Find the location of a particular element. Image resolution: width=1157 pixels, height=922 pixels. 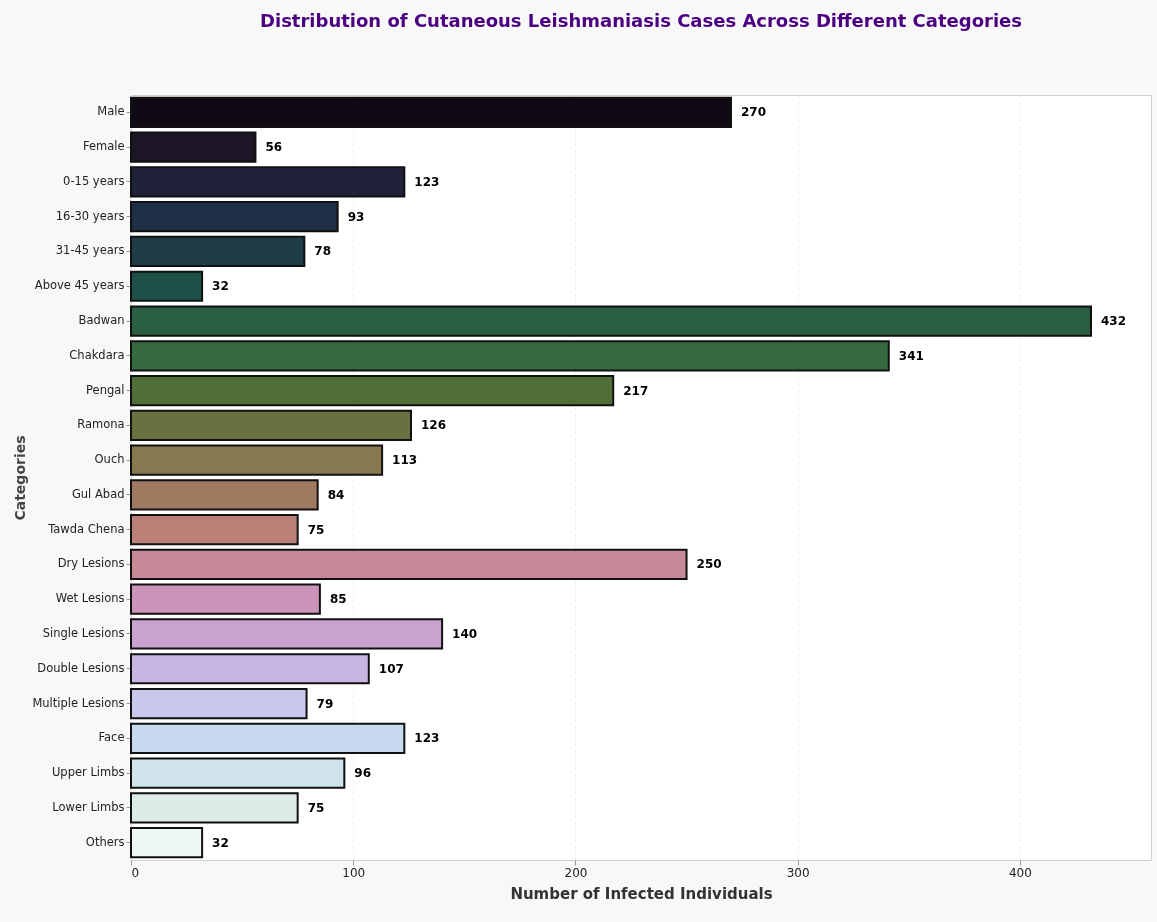

data-label: 79 is located at coordinates (325, 703).